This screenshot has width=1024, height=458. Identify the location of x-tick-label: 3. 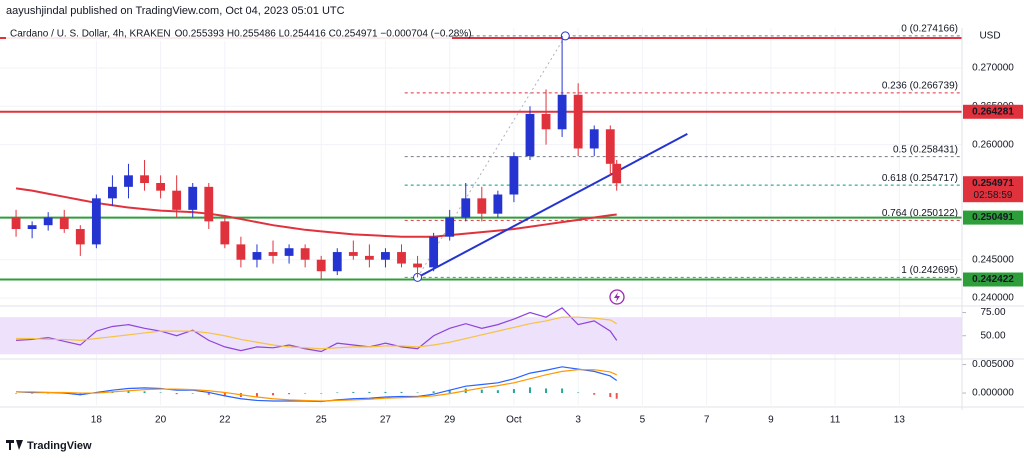
(578, 420).